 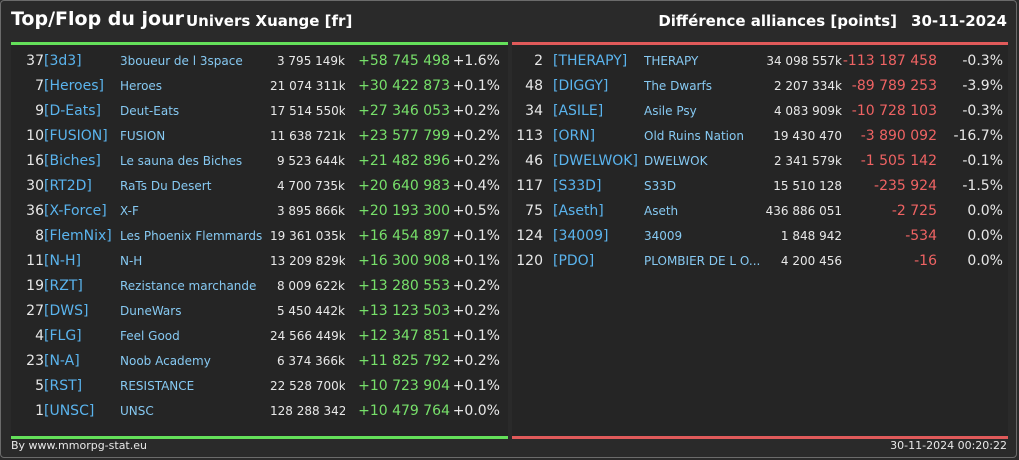 What do you see at coordinates (832, 21) in the screenshot?
I see `header-right: Différence alliances [points] 30-11-2024` at bounding box center [832, 21].